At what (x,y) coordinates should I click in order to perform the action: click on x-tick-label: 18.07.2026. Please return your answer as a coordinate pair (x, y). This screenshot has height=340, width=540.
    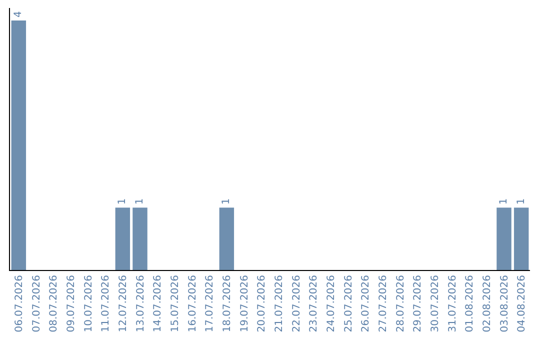
    Looking at the image, I should click on (227, 303).